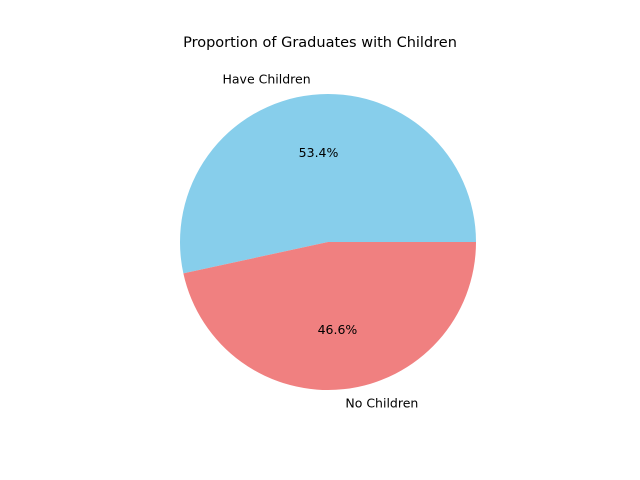  I want to click on pie-value-label: 53.4%, so click(319, 152).